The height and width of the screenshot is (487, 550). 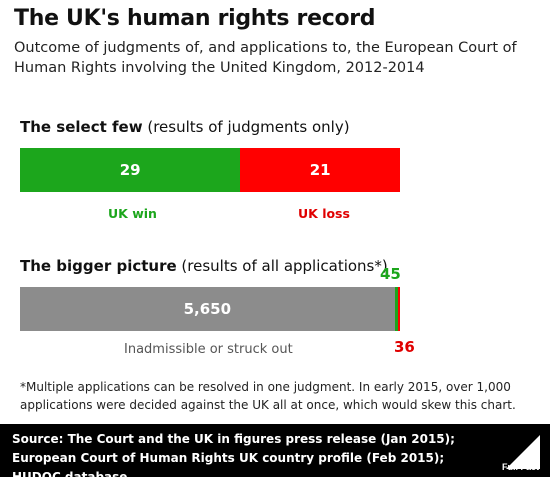 What do you see at coordinates (521, 453) in the screenshot?
I see `full-fact-logo-icon: Full Fact` at bounding box center [521, 453].